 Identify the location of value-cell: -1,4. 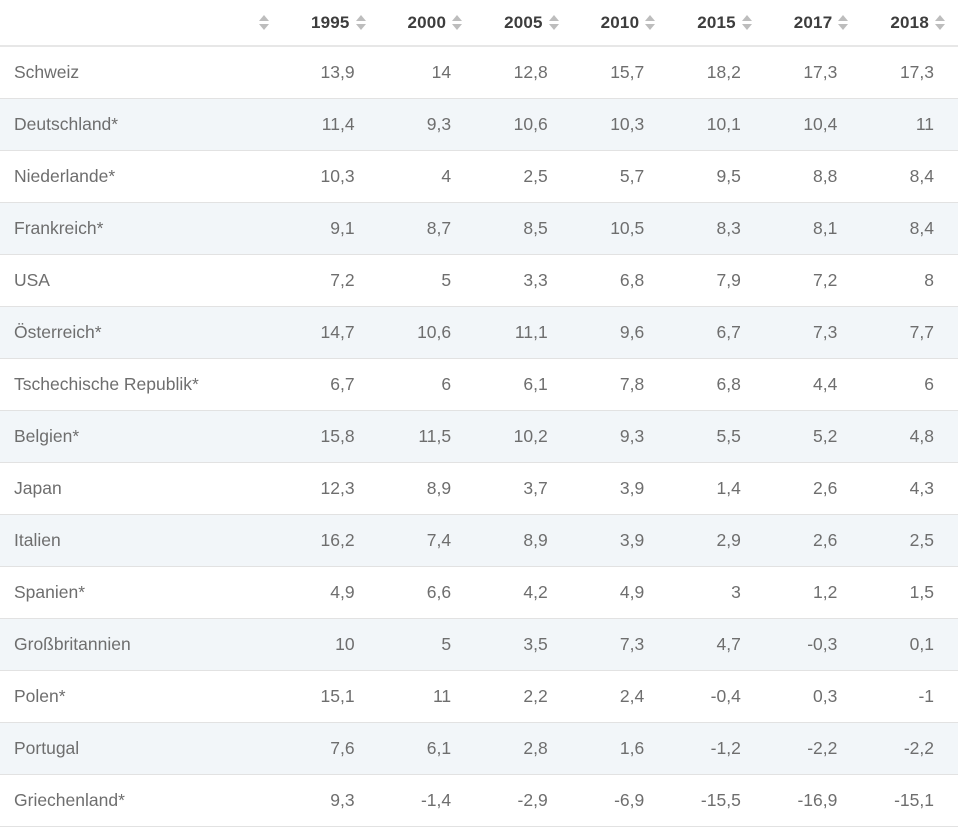
(427, 800).